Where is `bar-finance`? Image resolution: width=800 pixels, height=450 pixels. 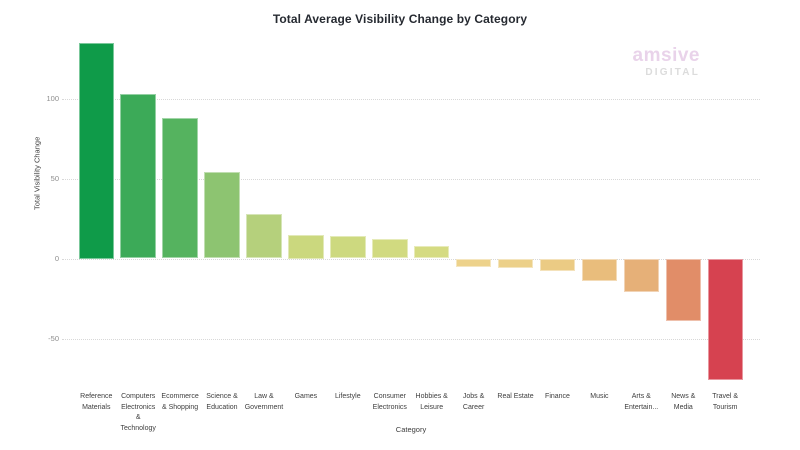 bar-finance is located at coordinates (557, 265).